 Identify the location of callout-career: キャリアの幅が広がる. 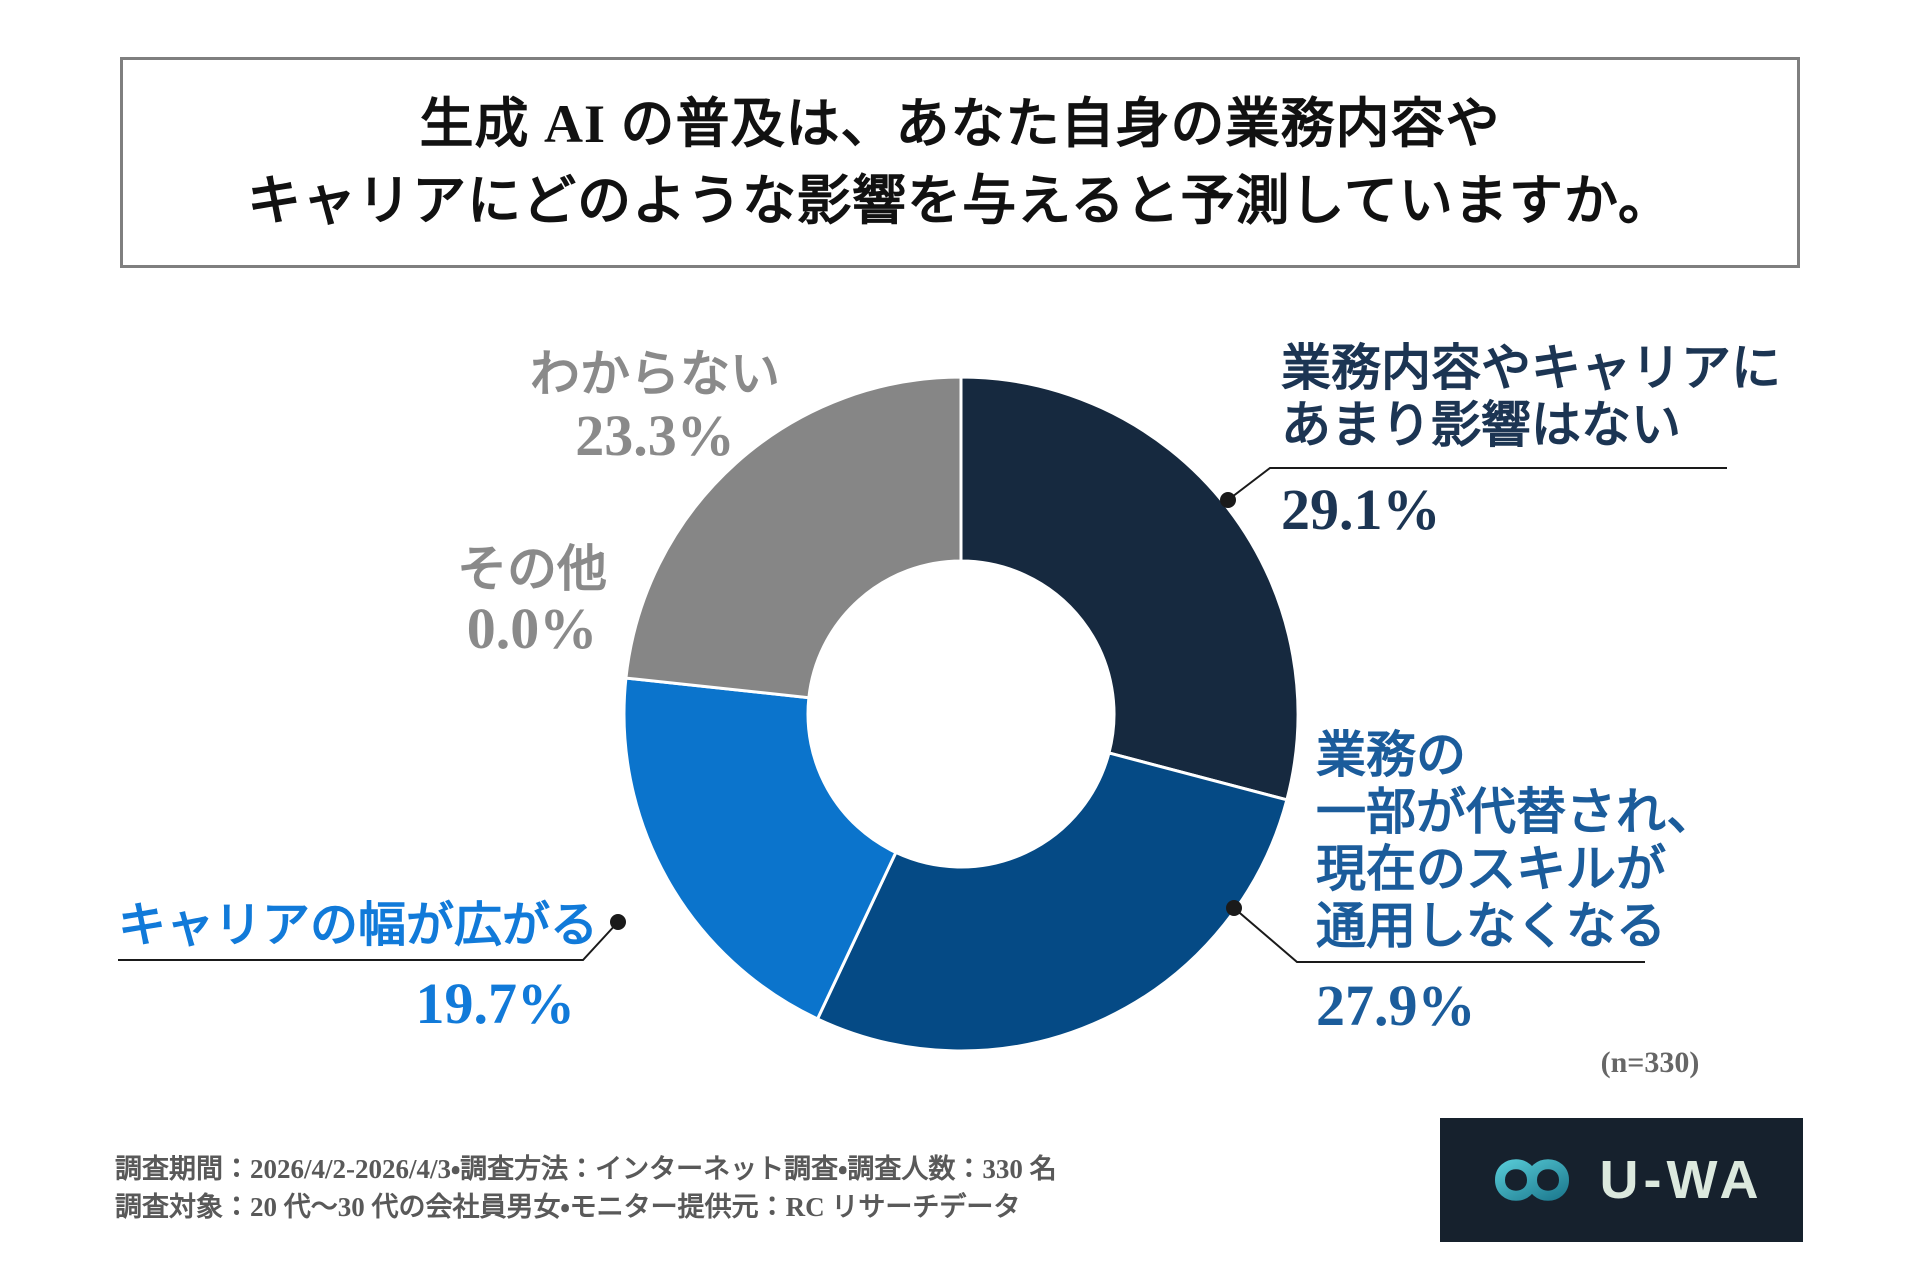
(358, 925).